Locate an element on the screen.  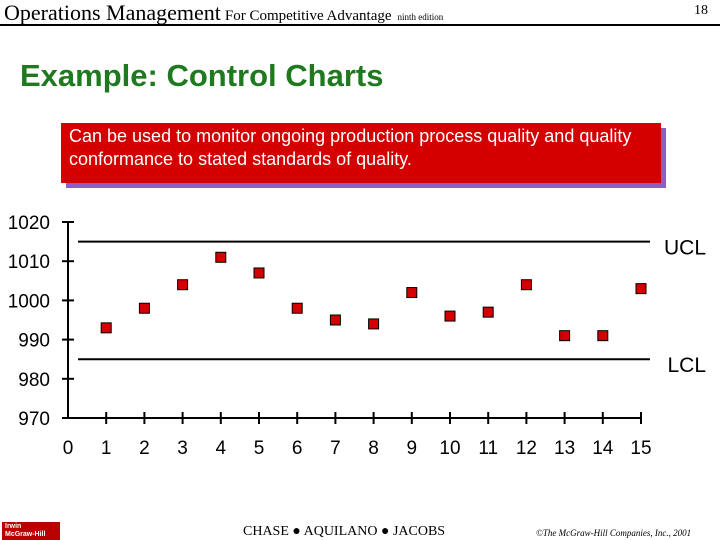
book-title: Operations Management is located at coordinates (112, 12).